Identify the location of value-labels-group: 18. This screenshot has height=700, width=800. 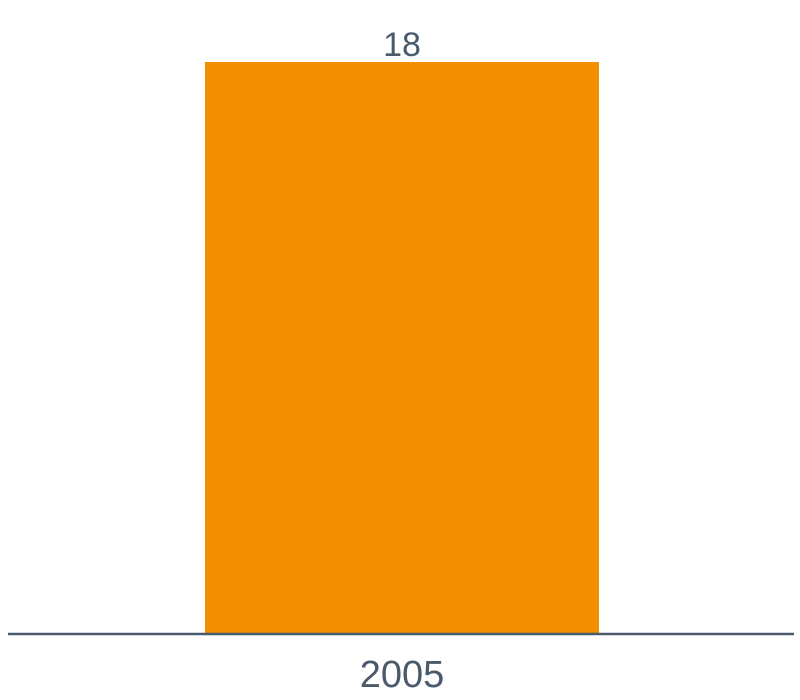
(402, 45).